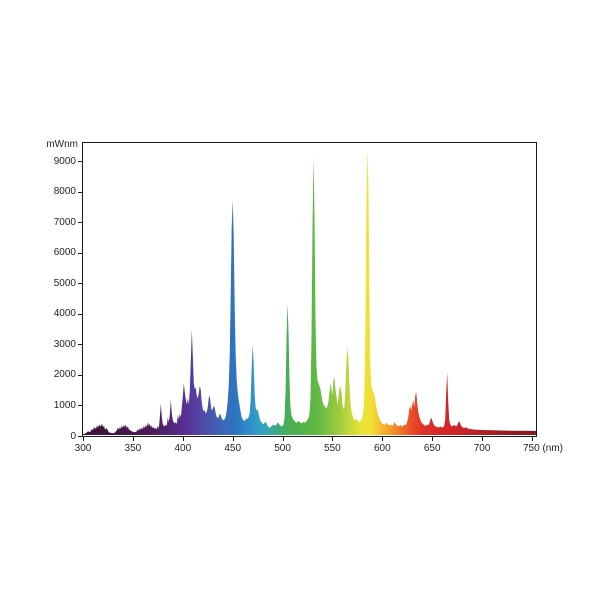 The width and height of the screenshot is (600, 600). What do you see at coordinates (332, 448) in the screenshot?
I see `x-tick-label: 550` at bounding box center [332, 448].